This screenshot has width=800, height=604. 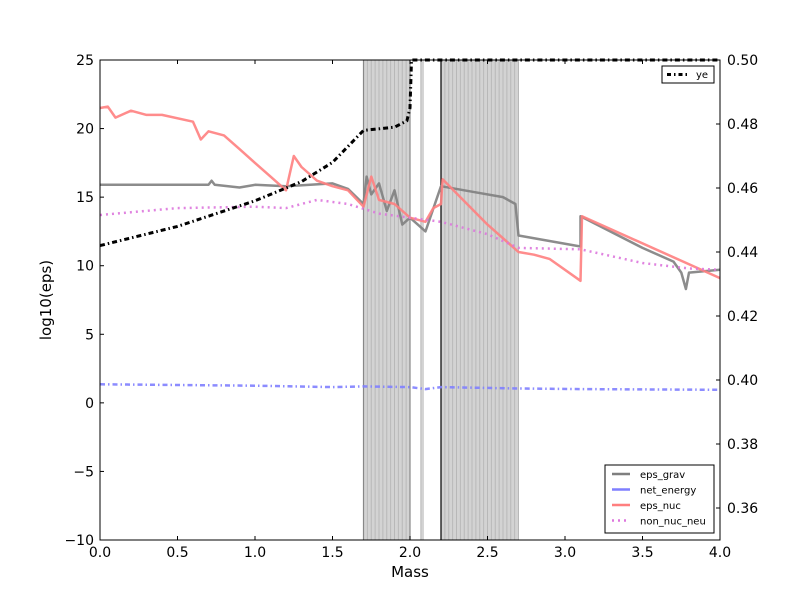 I want to click on legend-label: eps_nuc, so click(x=660, y=506).